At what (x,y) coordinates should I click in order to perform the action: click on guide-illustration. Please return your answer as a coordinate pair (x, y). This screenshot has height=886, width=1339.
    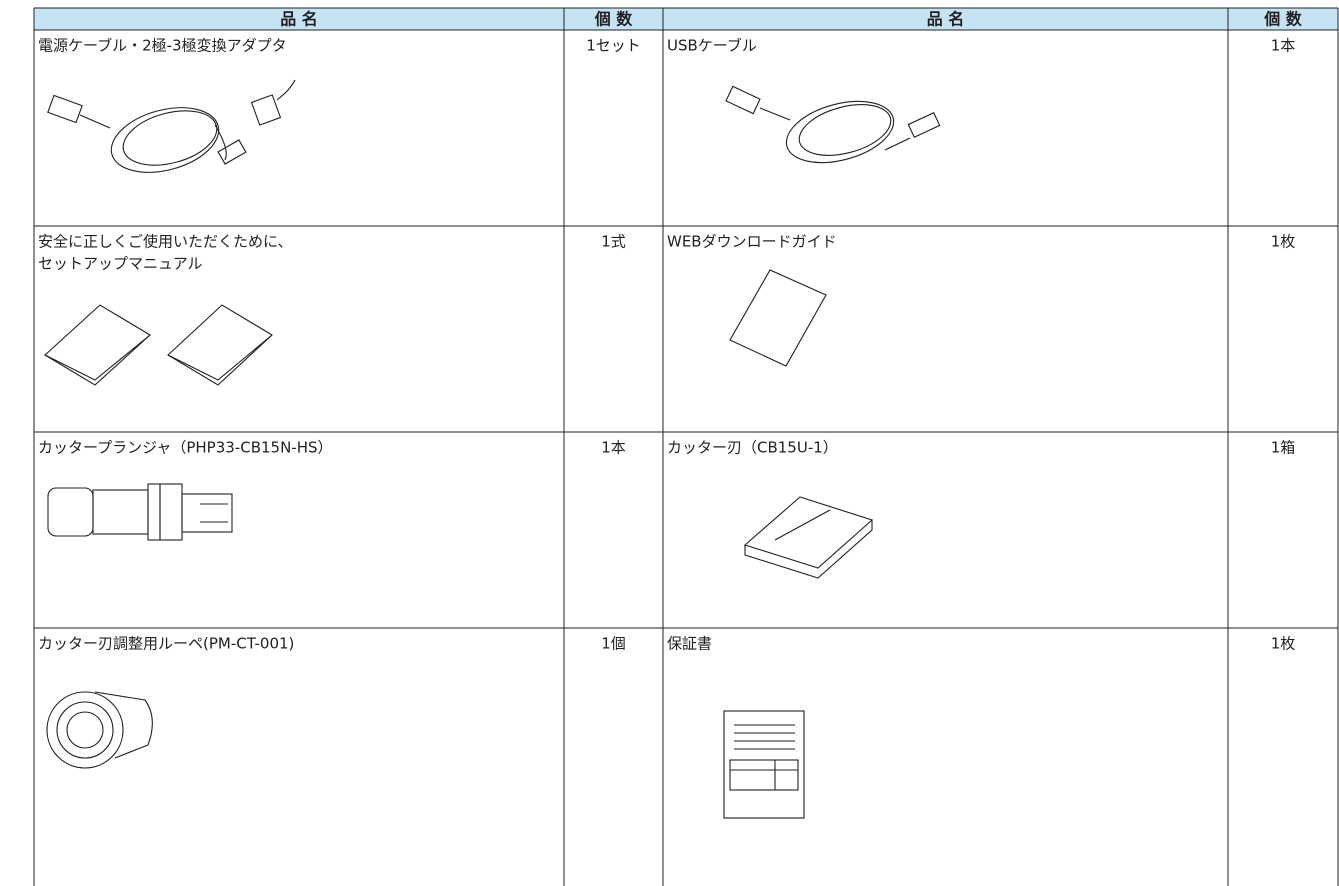
    Looking at the image, I should click on (778, 318).